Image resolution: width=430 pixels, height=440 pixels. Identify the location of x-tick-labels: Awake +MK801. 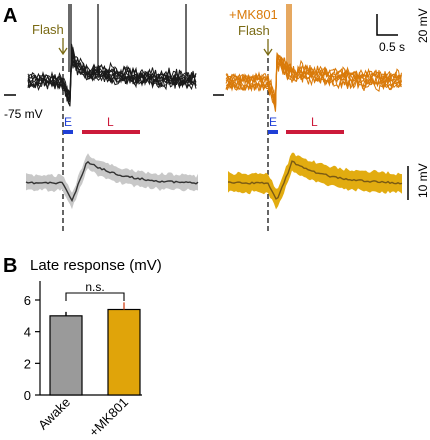
(83, 417).